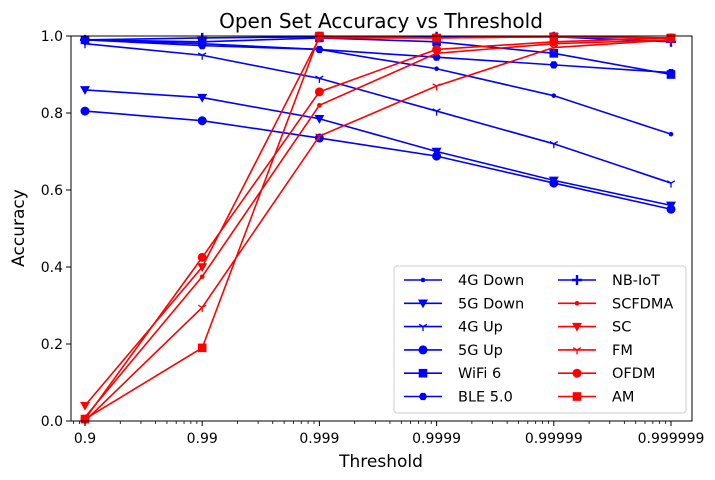 The image size is (715, 480). I want to click on legend-item: 5G Down, so click(464, 304).